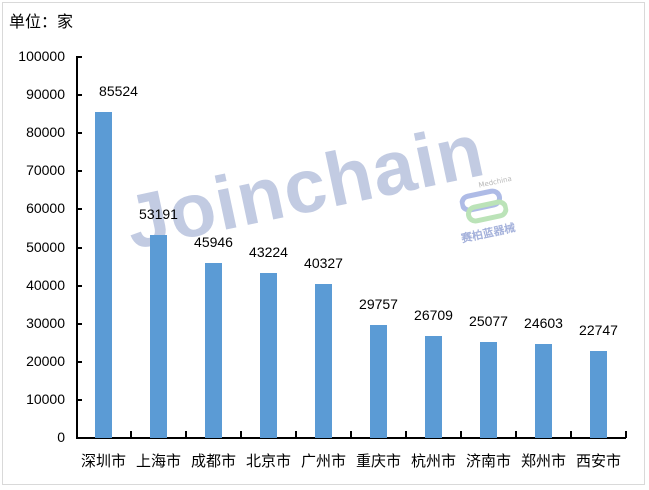 The height and width of the screenshot is (490, 649). I want to click on category-label: 西安市, so click(598, 461).